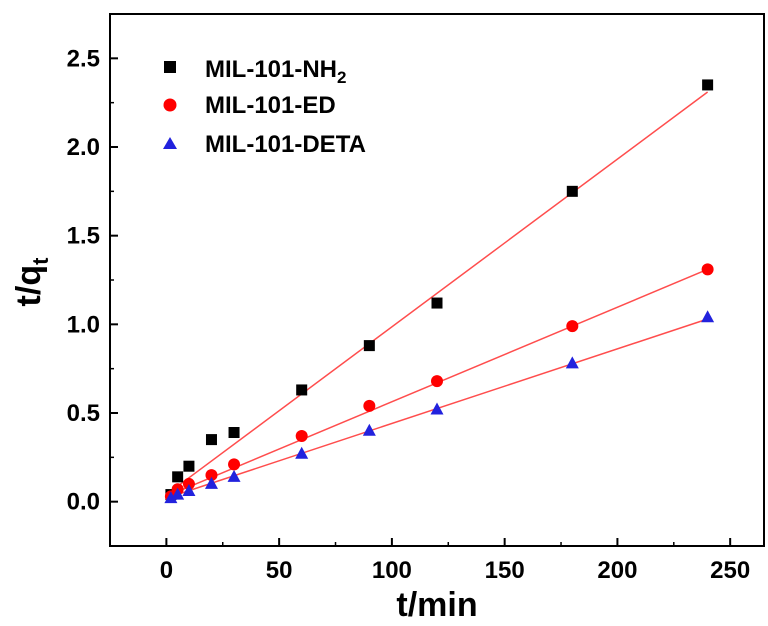  I want to click on legend: MIL-101-NH2 MIL-101-ED MIL-101-DETA, so click(264, 107).